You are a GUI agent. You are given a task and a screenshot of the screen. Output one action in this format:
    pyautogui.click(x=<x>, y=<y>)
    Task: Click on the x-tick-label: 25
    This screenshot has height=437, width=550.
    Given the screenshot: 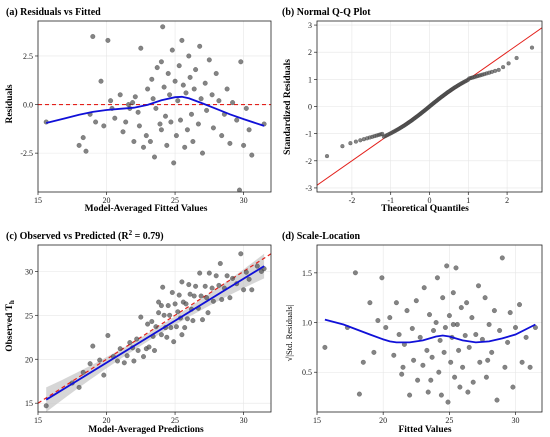 What is the action you would take?
    pyautogui.click(x=175, y=420)
    